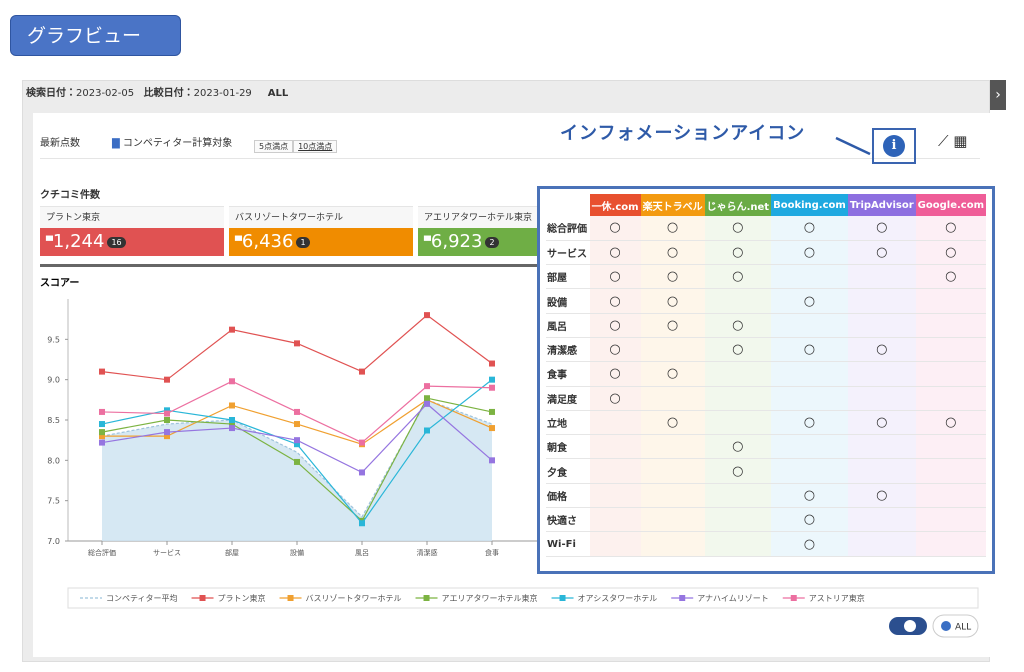 This screenshot has height=672, width=1024. What do you see at coordinates (456, 241) in the screenshot?
I see `review-count: 6,923` at bounding box center [456, 241].